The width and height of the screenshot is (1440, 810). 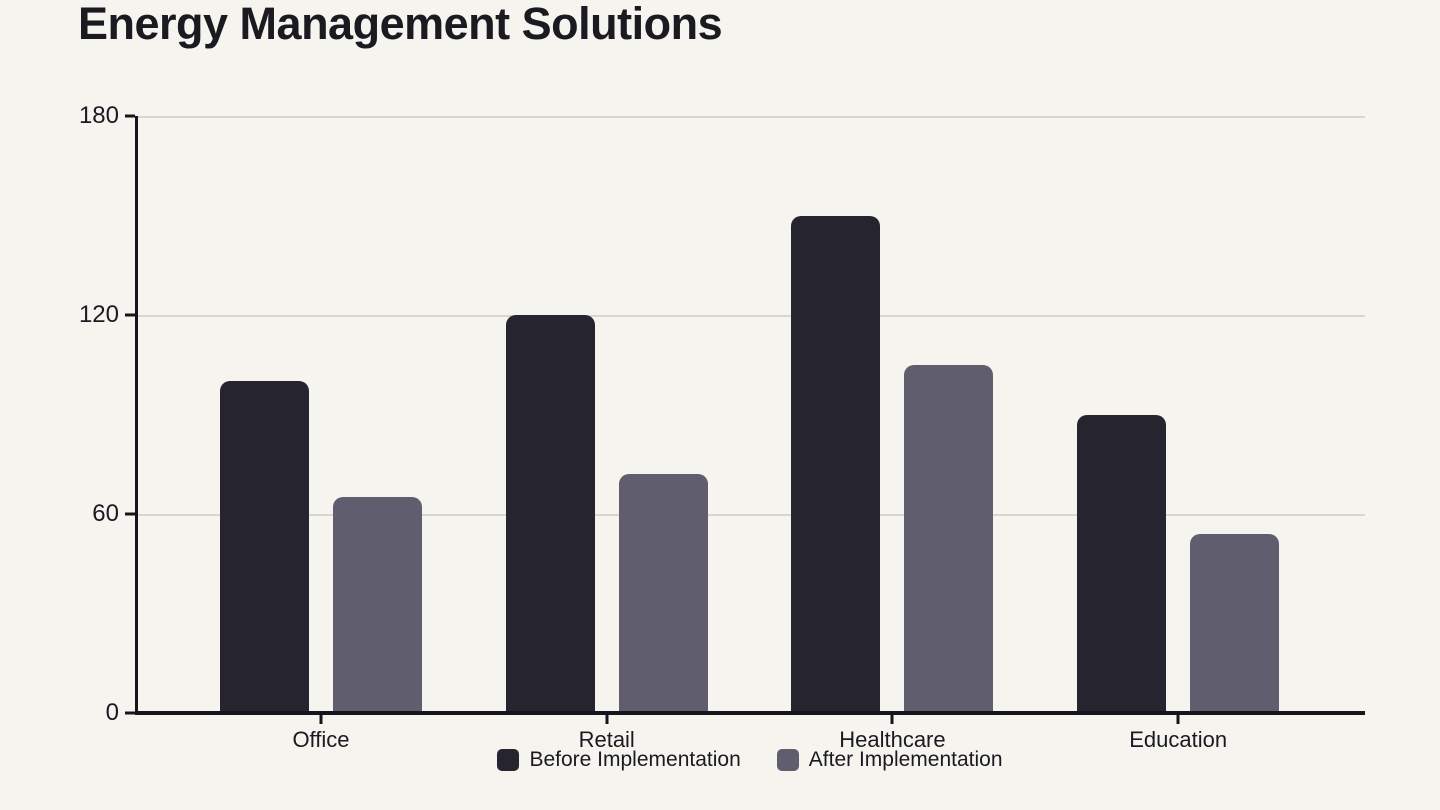 What do you see at coordinates (1178, 739) in the screenshot?
I see `x-axis-label: Education` at bounding box center [1178, 739].